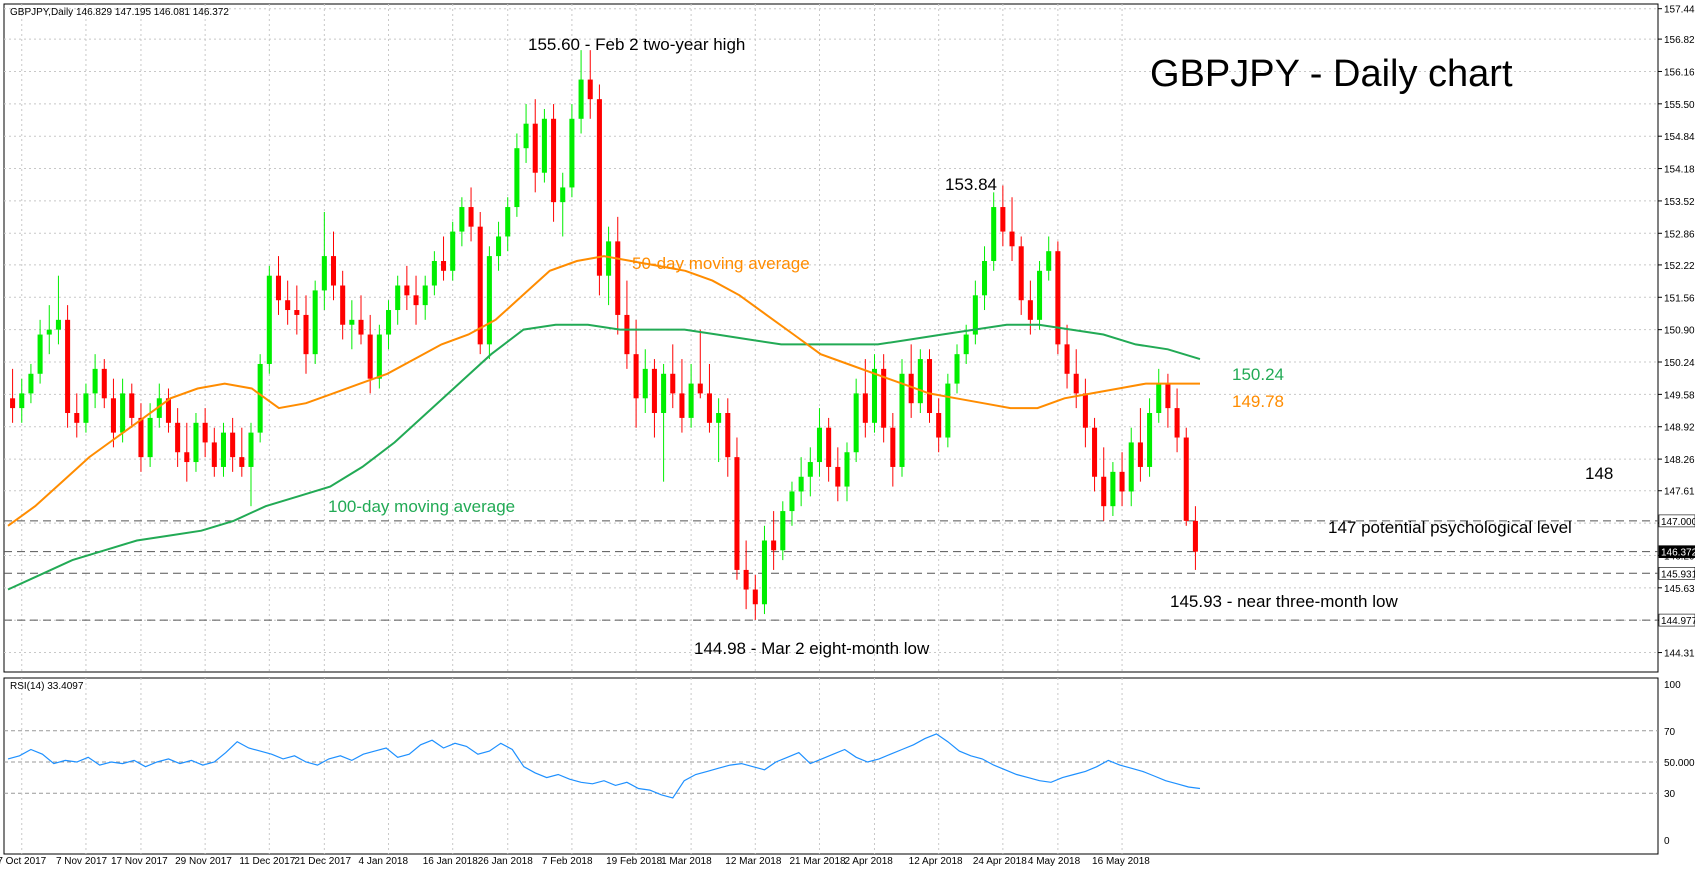 The image size is (1695, 873). Describe the element at coordinates (1679, 492) in the screenshot. I see `price-tick-label: 147.615` at that location.